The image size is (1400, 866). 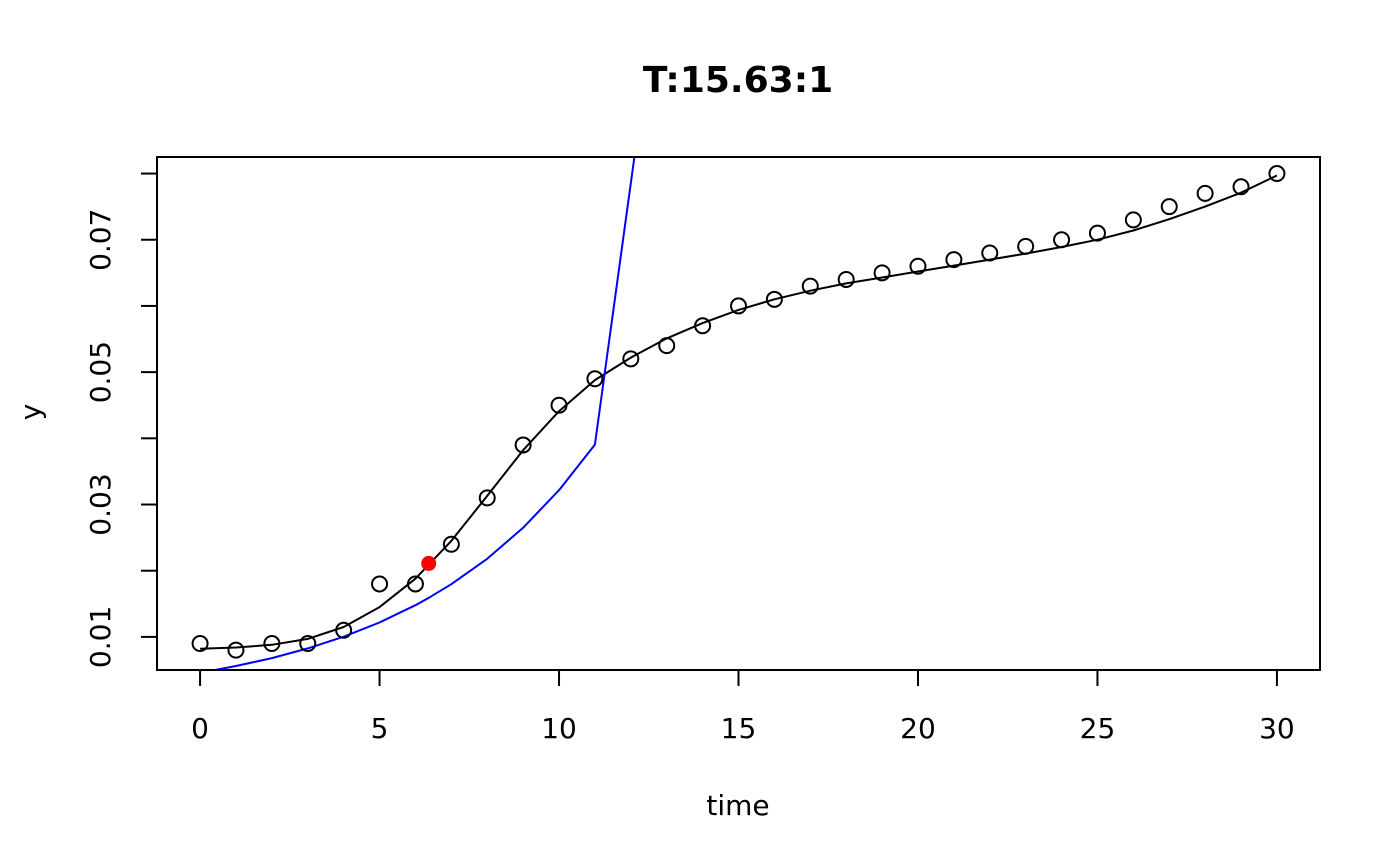 I want to click on y-axis-label: y, so click(x=30, y=412).